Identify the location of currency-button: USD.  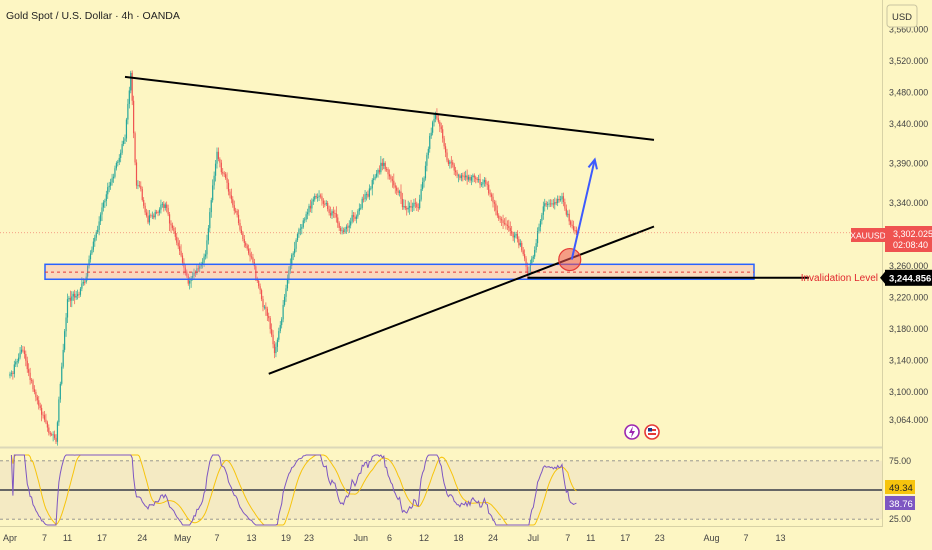
(902, 16).